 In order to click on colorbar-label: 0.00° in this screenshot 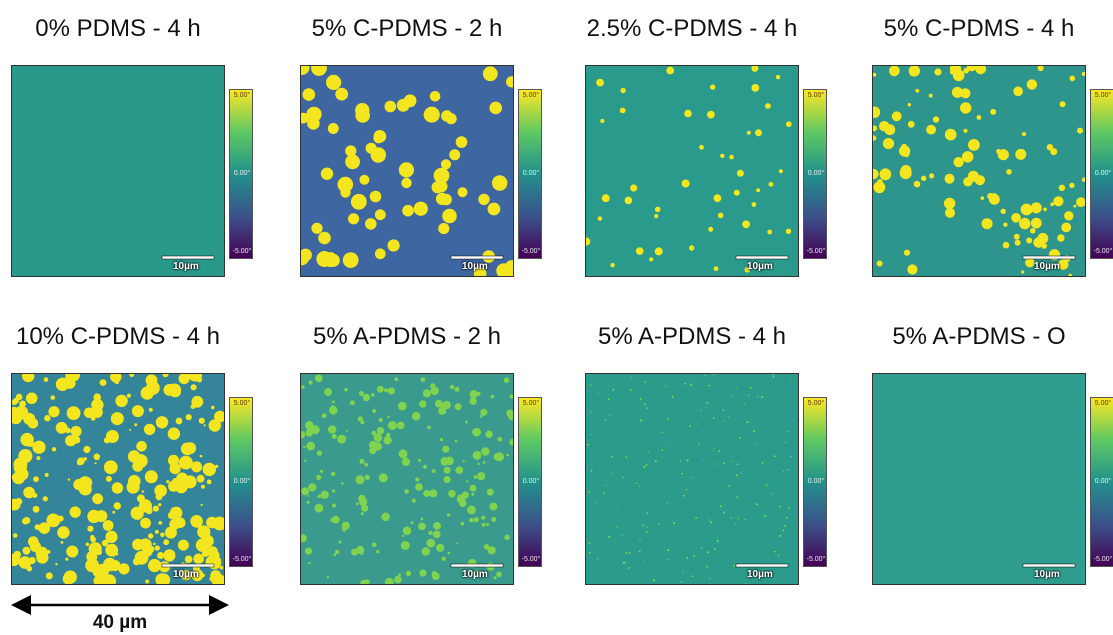, I will do `click(531, 481)`.